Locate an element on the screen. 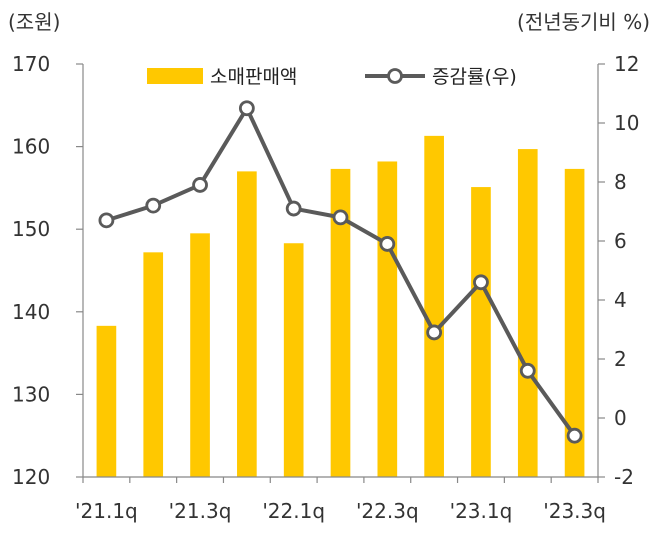  right-tick-label: 10 is located at coordinates (626, 123).